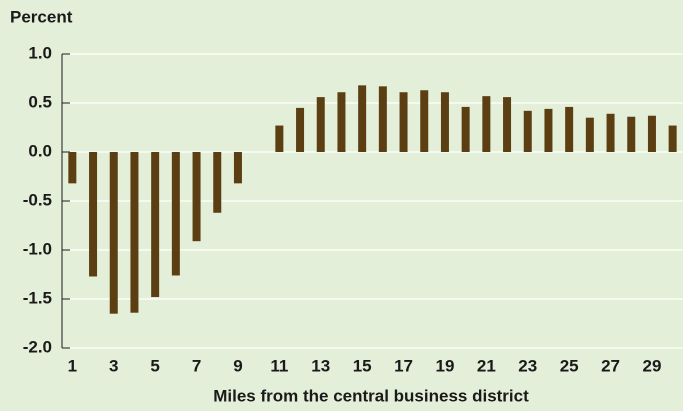 This screenshot has height=411, width=683. Describe the element at coordinates (196, 365) in the screenshot. I see `x-tick-label: 7` at that location.